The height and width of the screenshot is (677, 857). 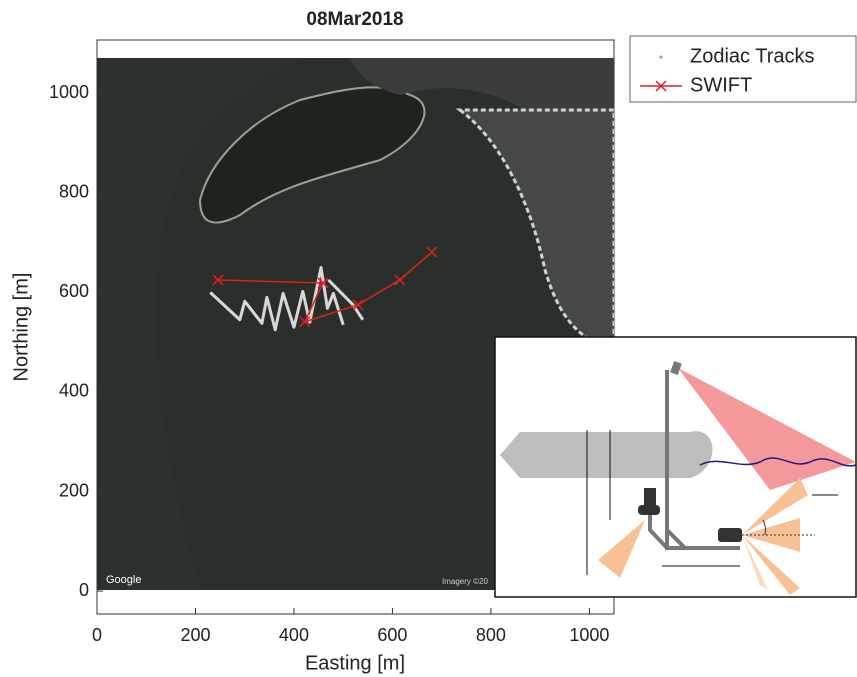 What do you see at coordinates (123, 580) in the screenshot?
I see `map-credit: Google` at bounding box center [123, 580].